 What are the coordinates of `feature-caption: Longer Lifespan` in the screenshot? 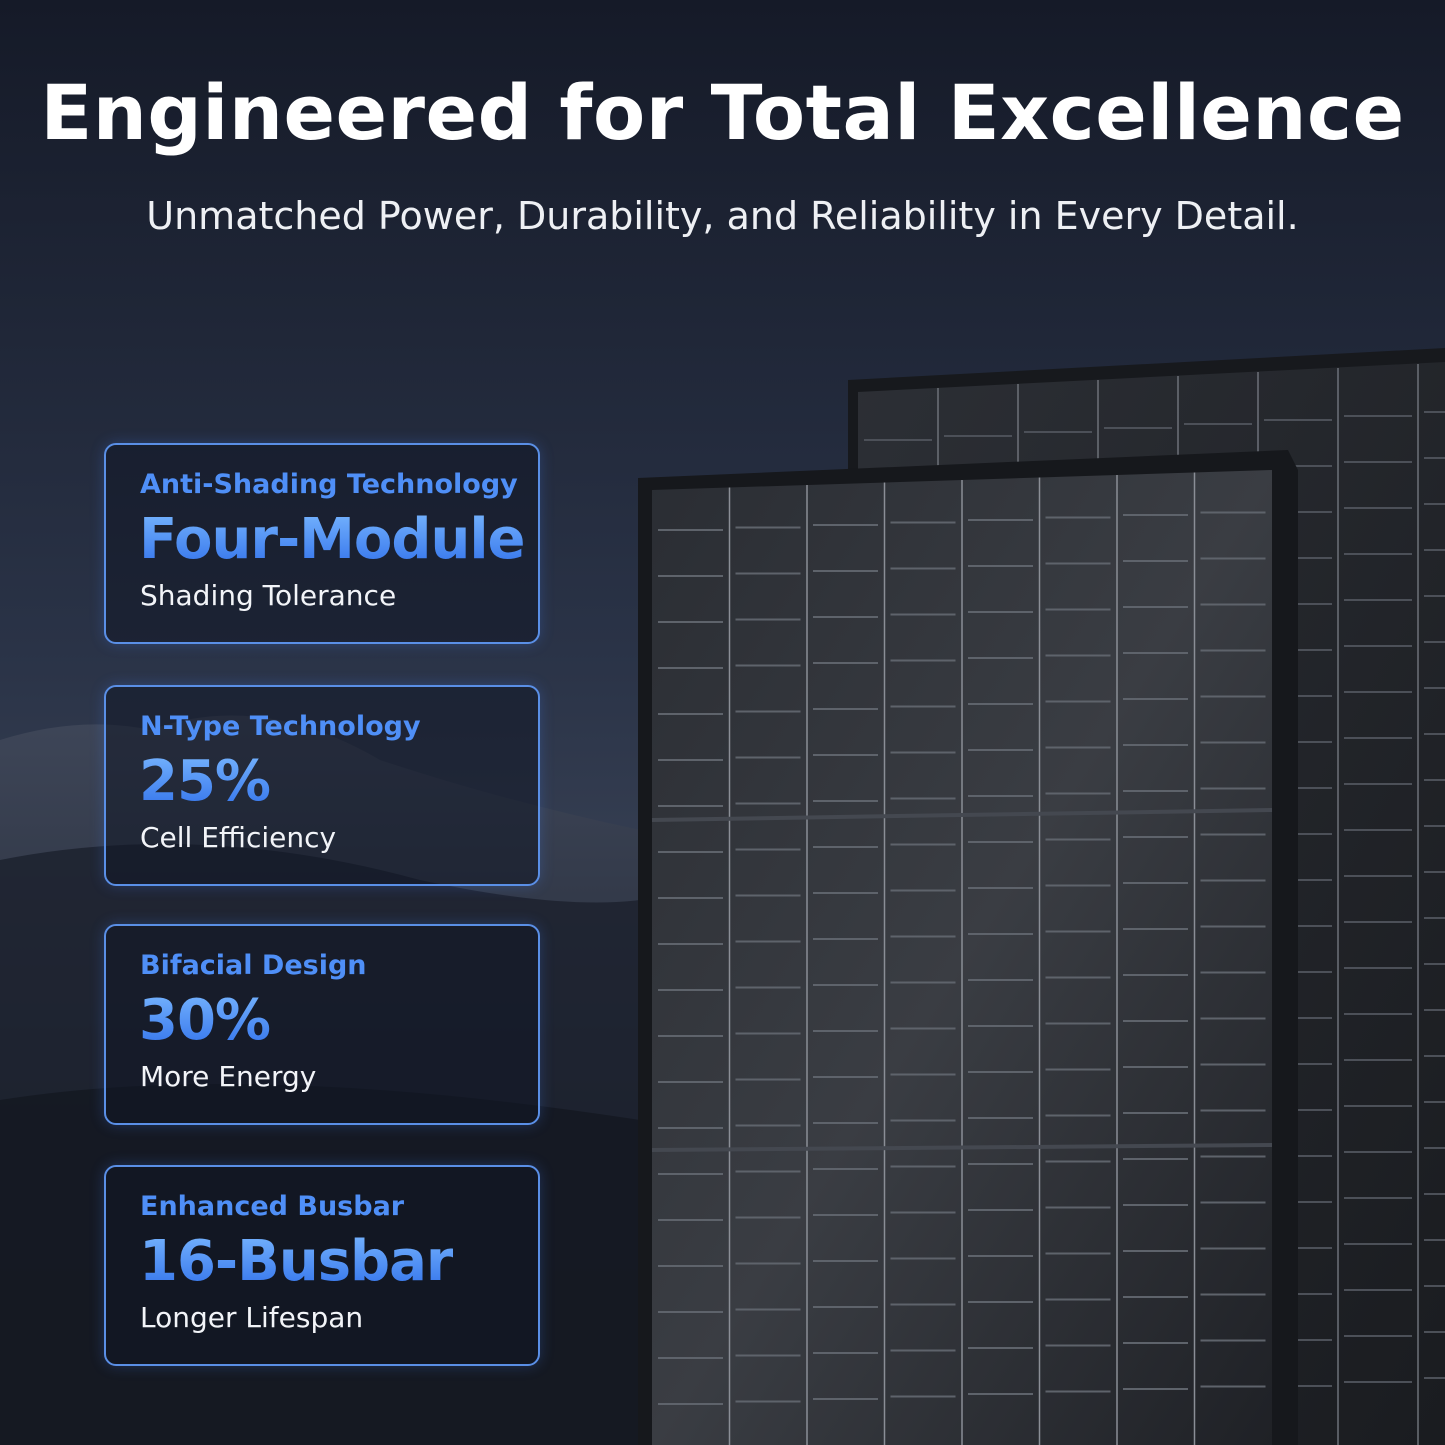 It's located at (252, 1317).